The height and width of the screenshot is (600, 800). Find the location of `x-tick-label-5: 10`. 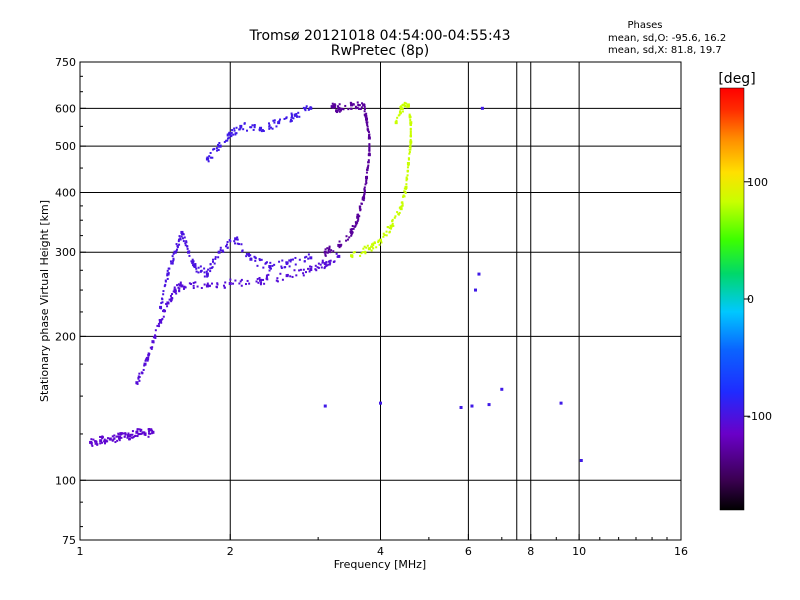

x-tick-label-5: 10 is located at coordinates (579, 551).